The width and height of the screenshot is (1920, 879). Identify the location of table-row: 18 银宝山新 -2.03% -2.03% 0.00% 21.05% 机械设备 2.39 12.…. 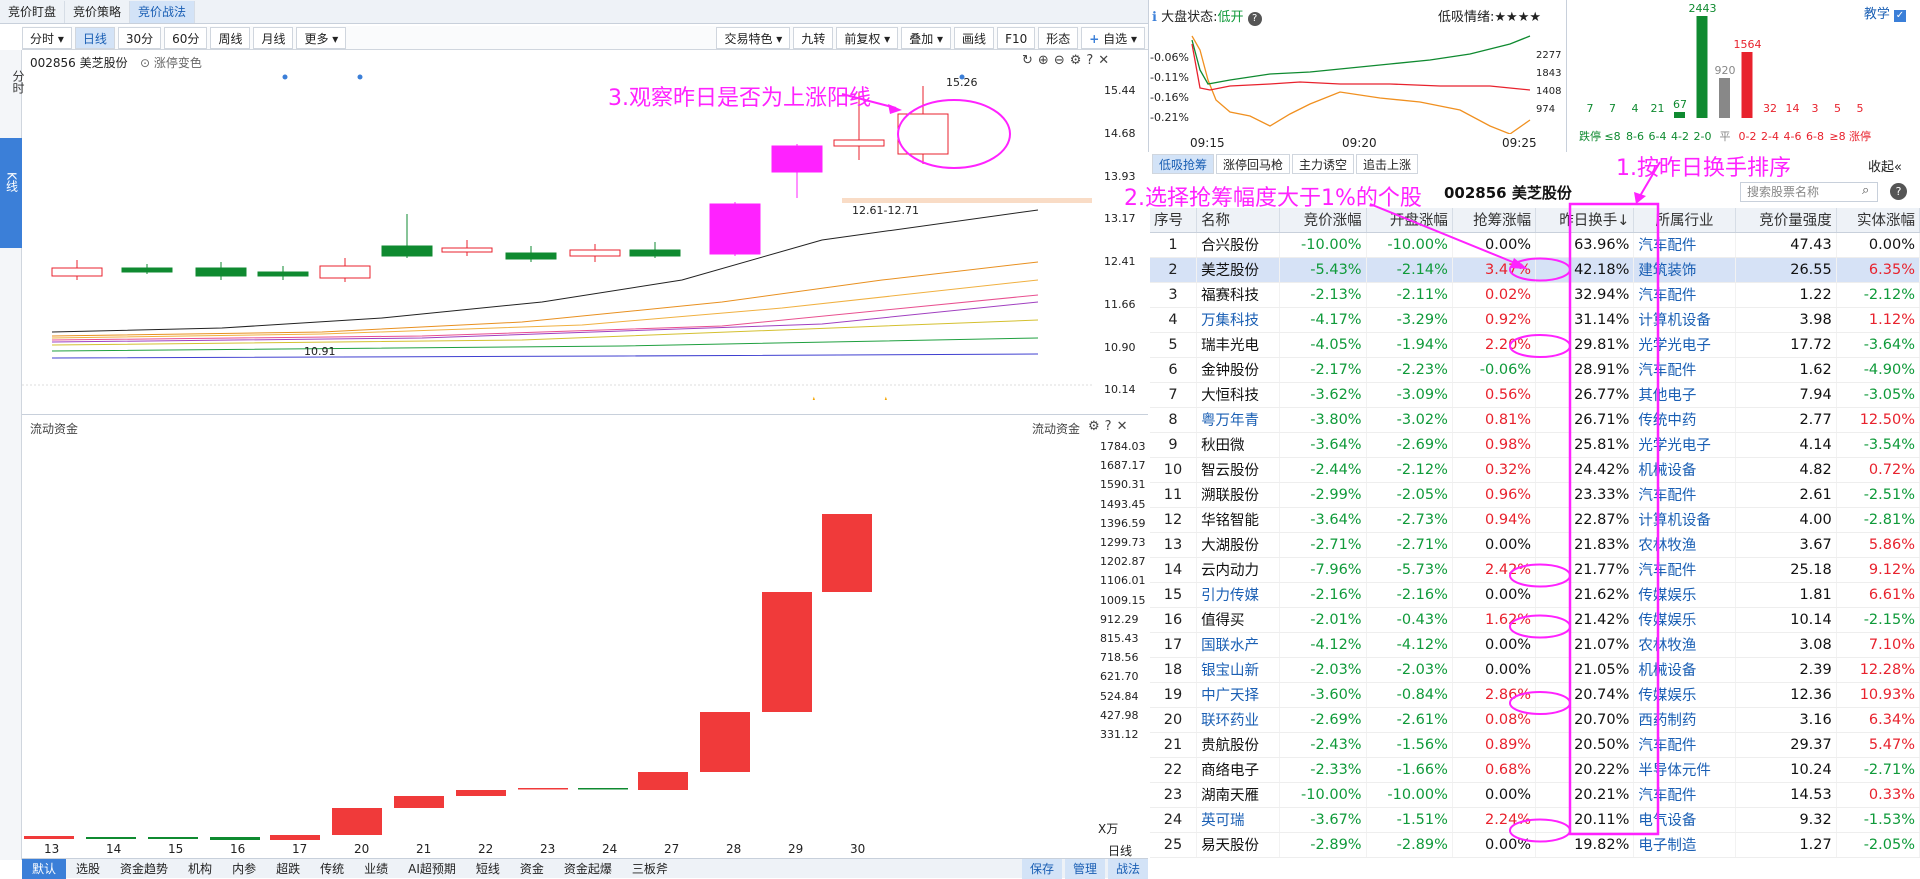
(1535, 670).